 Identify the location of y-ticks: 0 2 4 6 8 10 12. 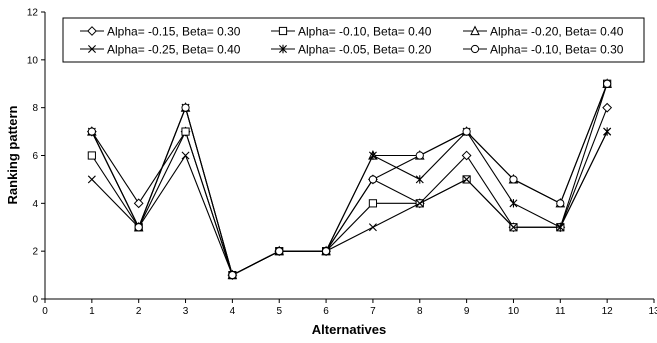
(36, 157).